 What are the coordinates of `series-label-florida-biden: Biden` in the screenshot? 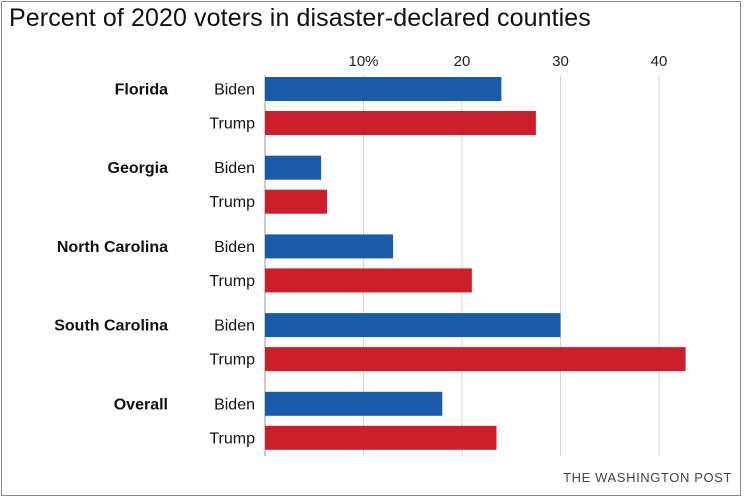 It's located at (234, 90).